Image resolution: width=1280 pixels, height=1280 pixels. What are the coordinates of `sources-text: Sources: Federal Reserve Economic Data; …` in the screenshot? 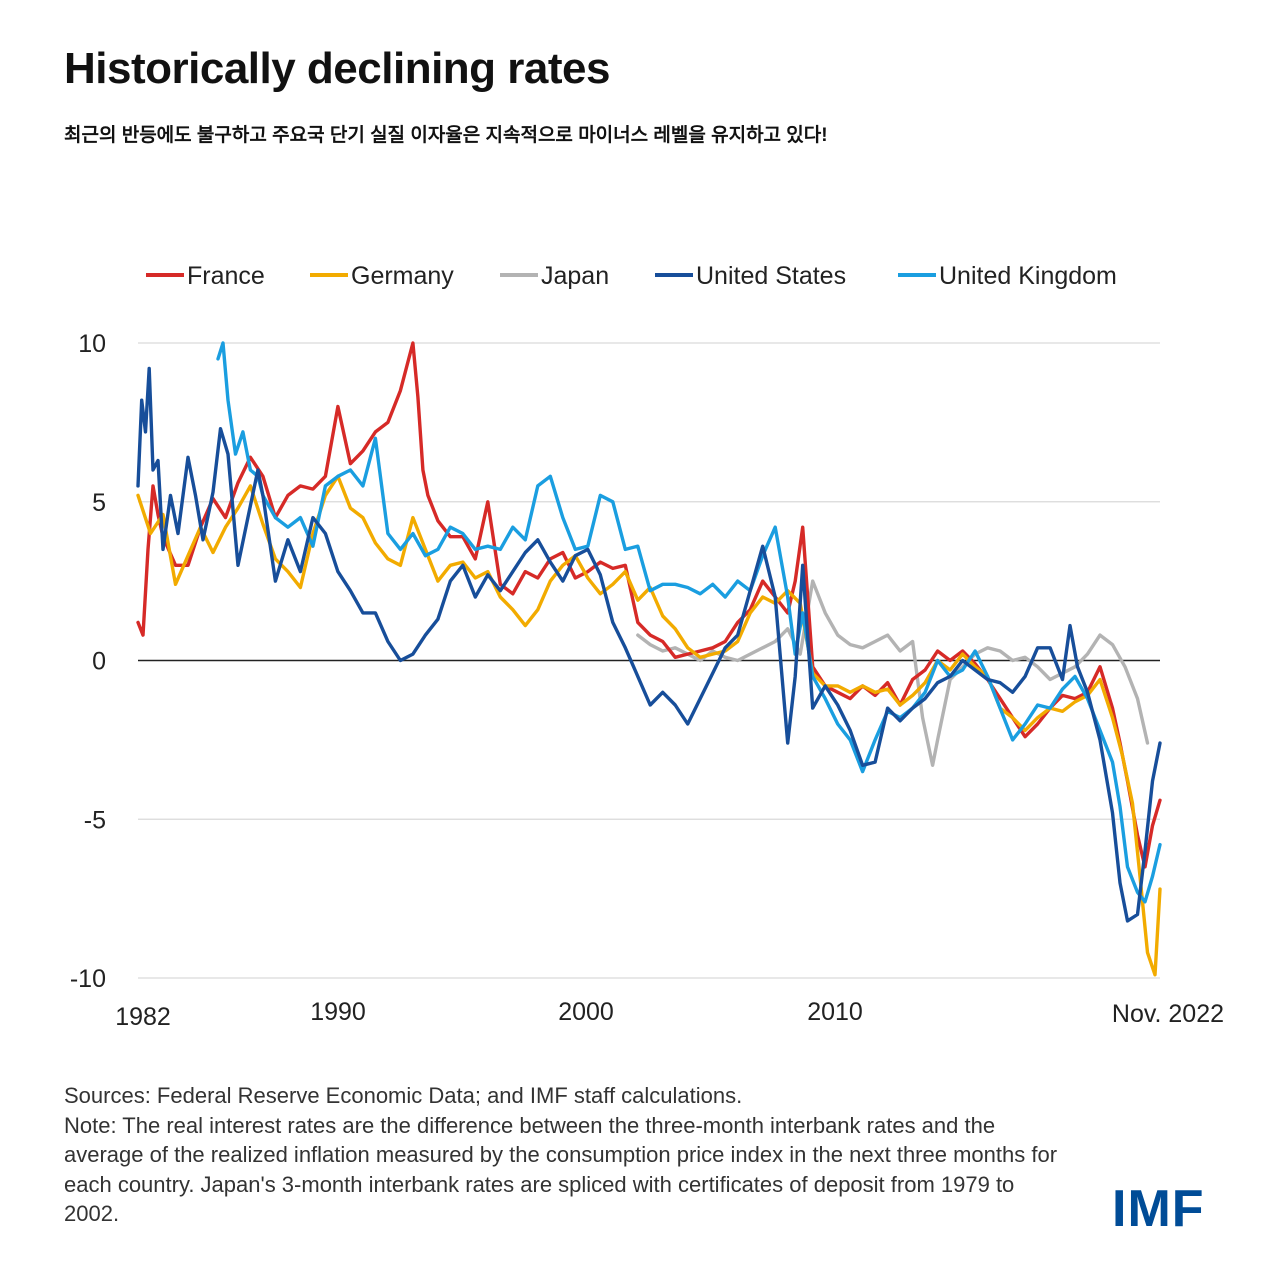 It's located at (403, 1095).